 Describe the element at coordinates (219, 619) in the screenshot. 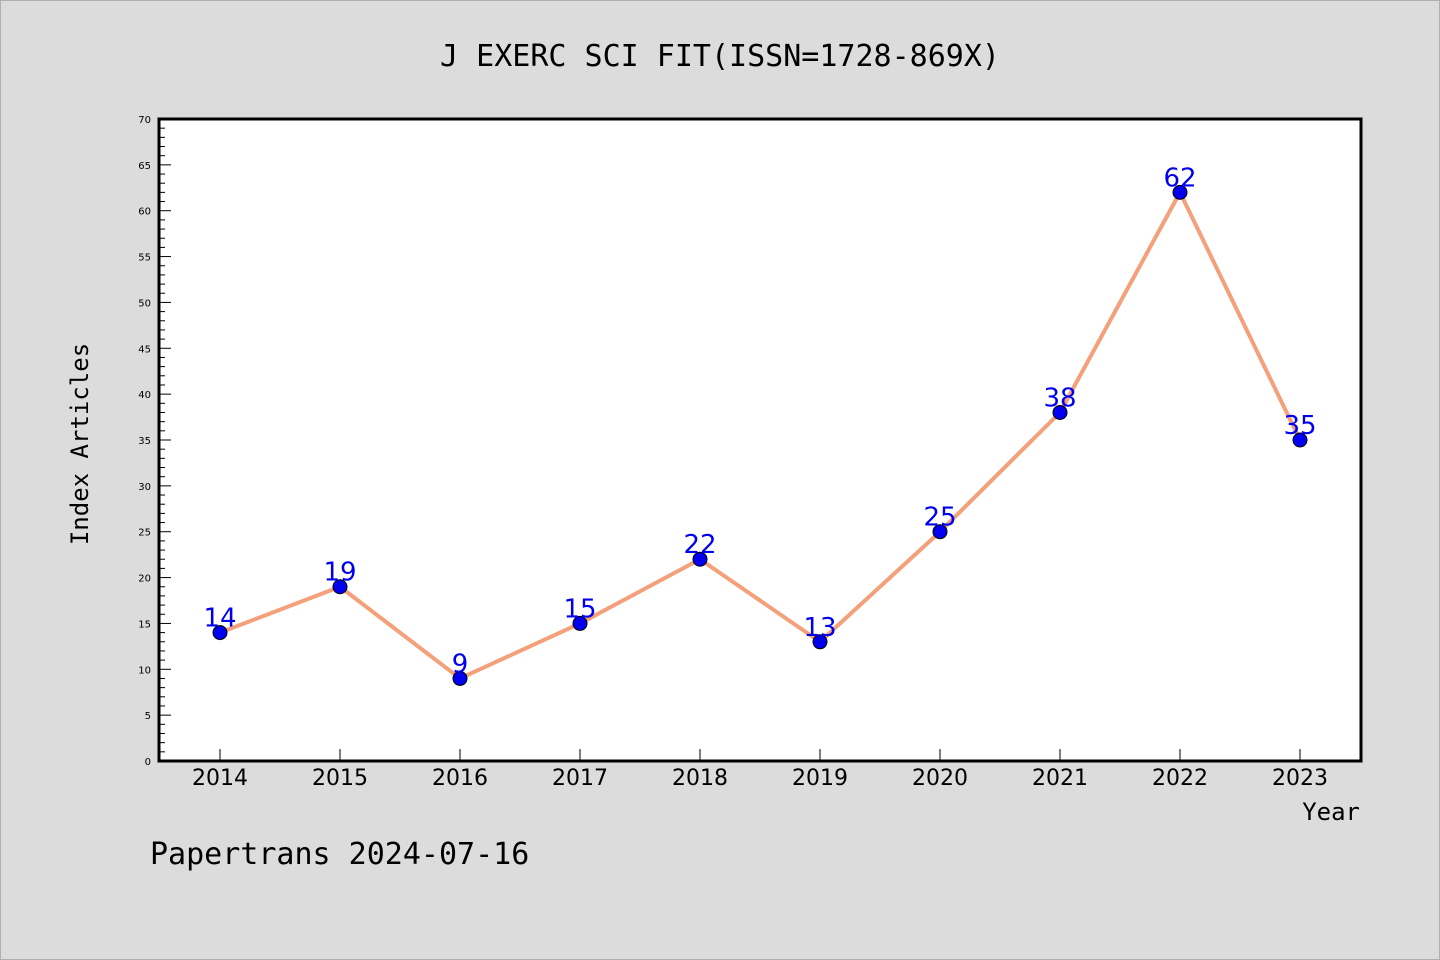

I see `data-label: 14` at that location.